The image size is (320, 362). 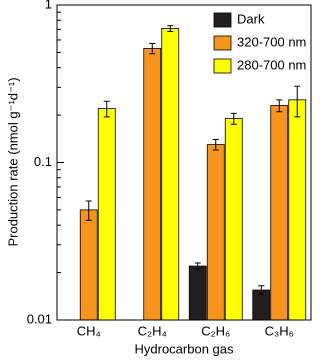 What do you see at coordinates (89, 330) in the screenshot?
I see `x-tick-label: CH₄` at bounding box center [89, 330].